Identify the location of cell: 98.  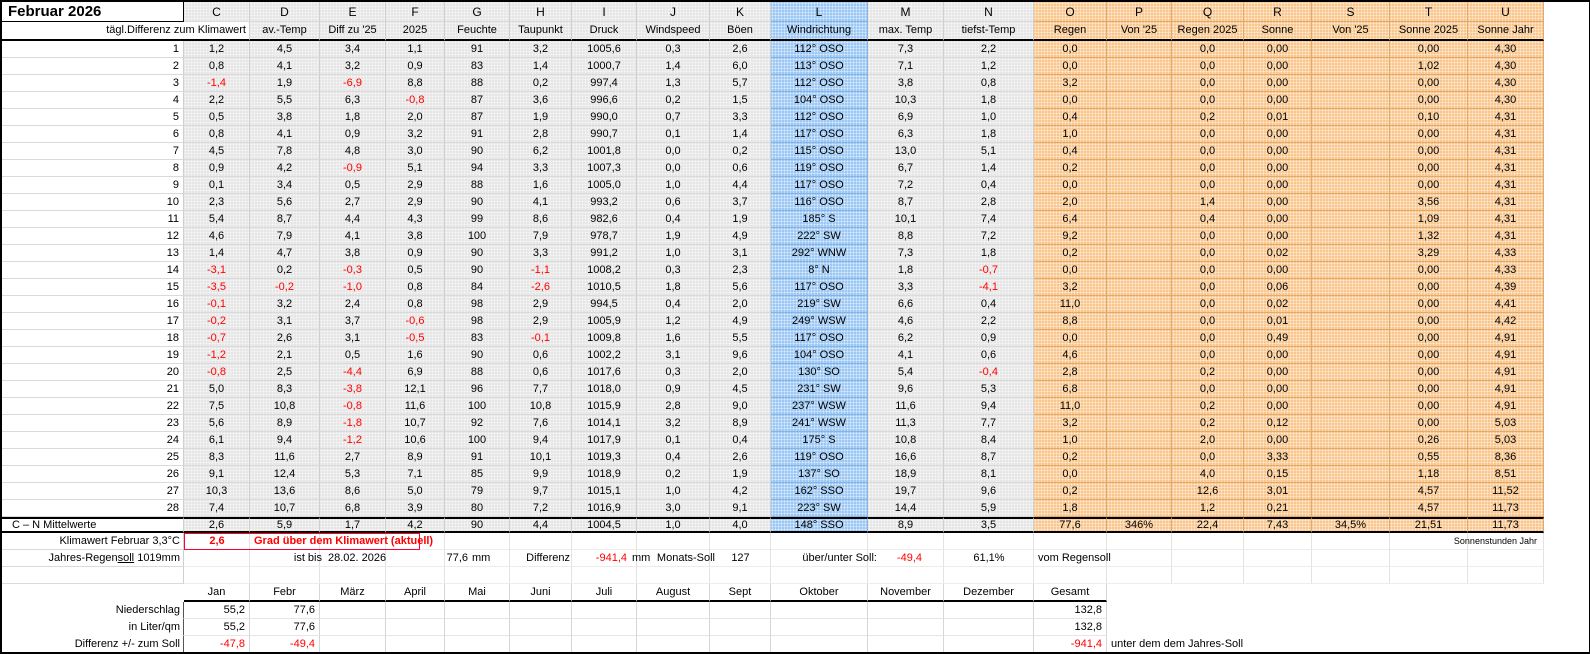
(477, 321).